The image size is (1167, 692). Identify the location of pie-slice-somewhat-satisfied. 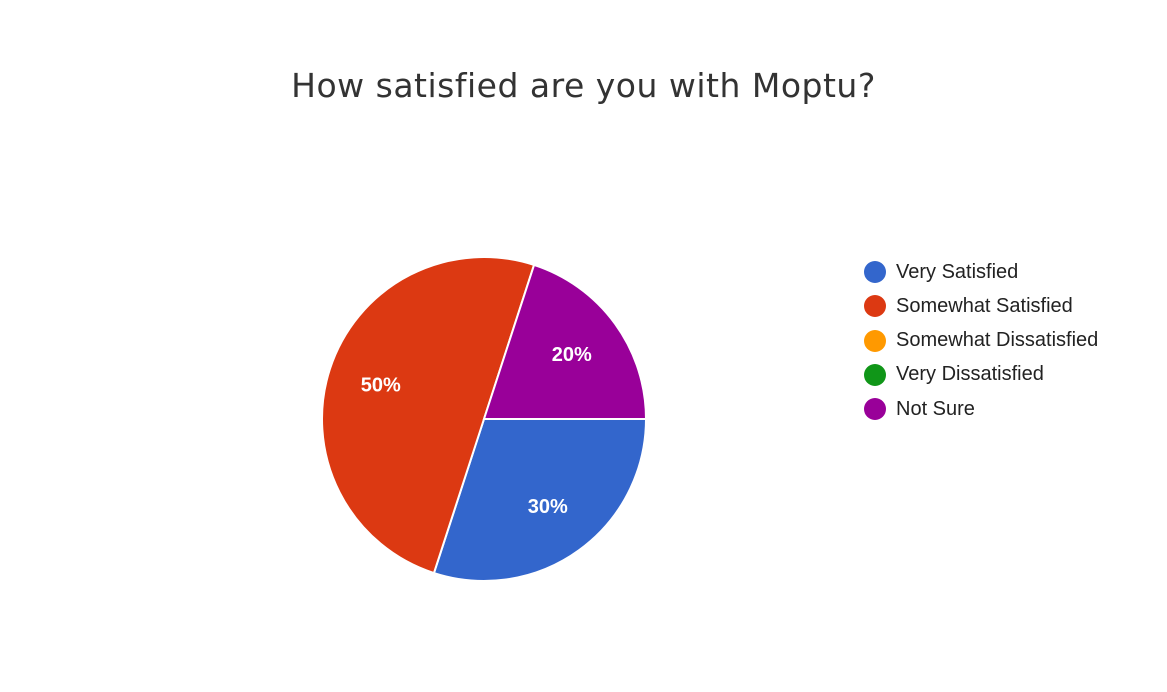
(428, 415).